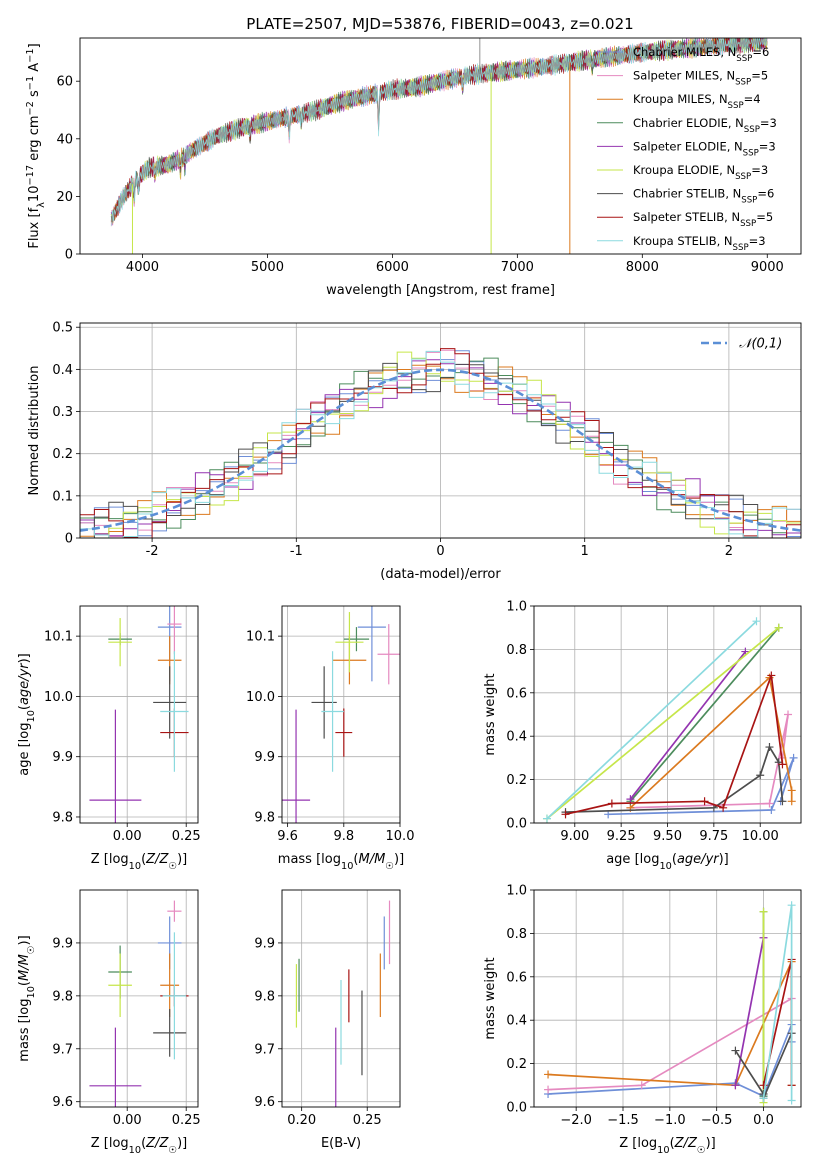 This screenshot has width=819, height=1170. What do you see at coordinates (439, 132) in the screenshot?
I see `spectrum-line` at bounding box center [439, 132].